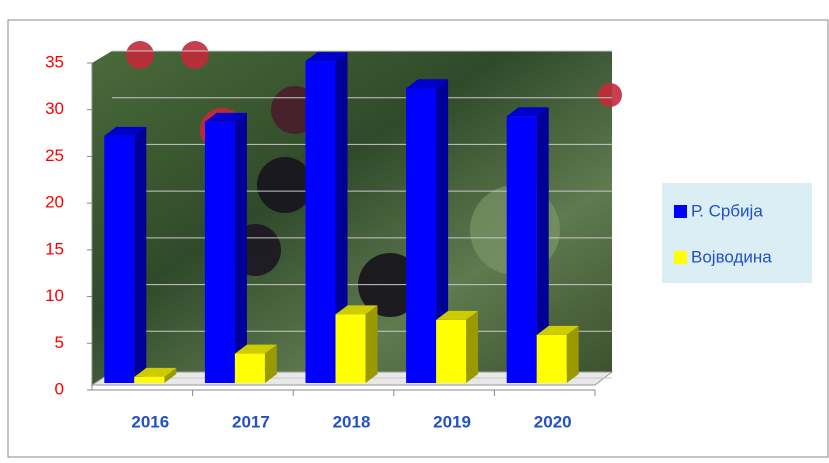  I want to click on x-tick-label: 2018, so click(352, 421).